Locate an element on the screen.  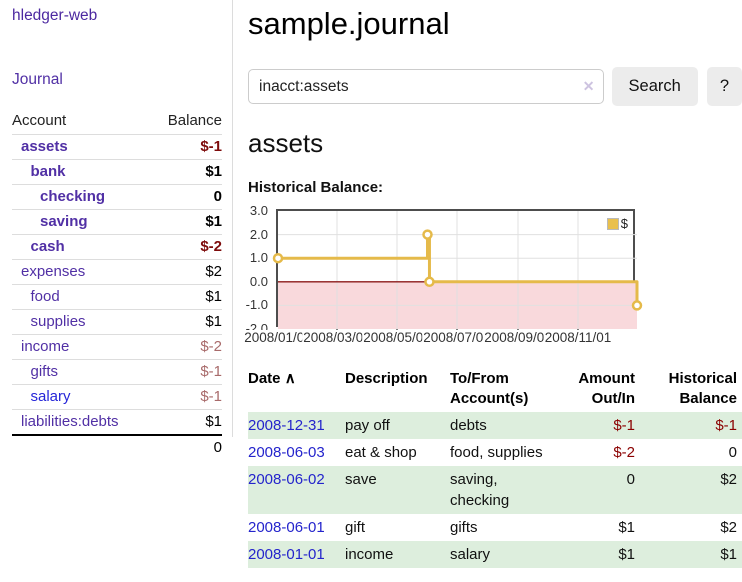
sidebar-account-link: checking is located at coordinates (73, 196).